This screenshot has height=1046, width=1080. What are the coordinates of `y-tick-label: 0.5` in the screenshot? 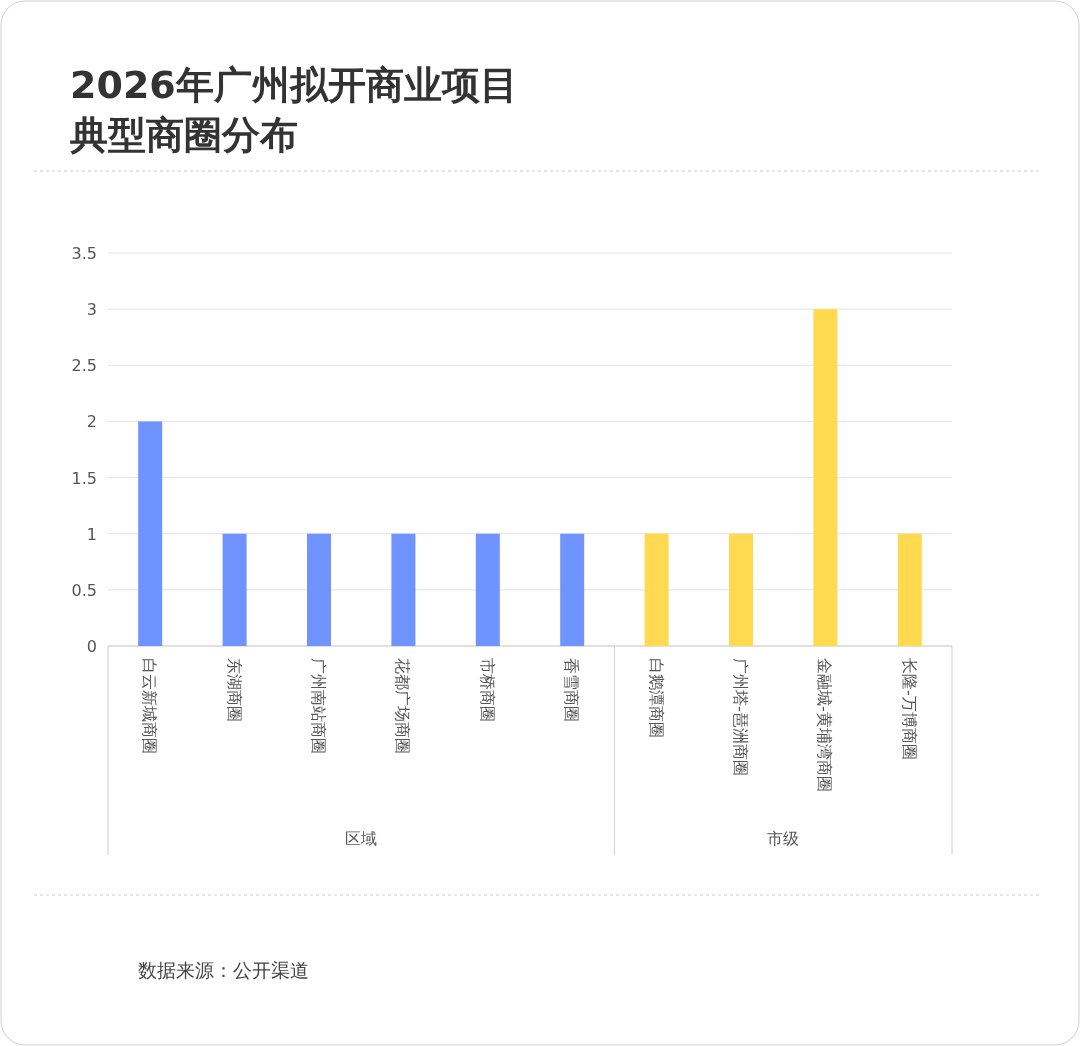 It's located at (84, 590).